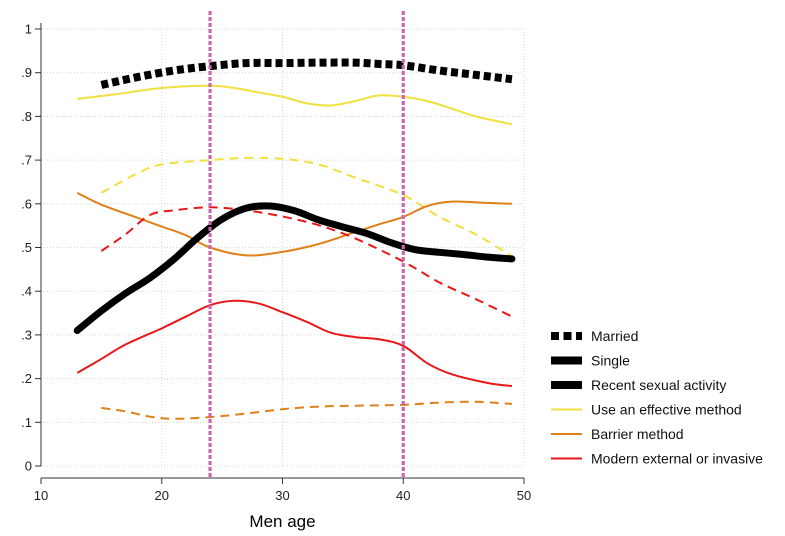 The width and height of the screenshot is (785, 536). What do you see at coordinates (26, 291) in the screenshot?
I see `y-tick-label: .4` at bounding box center [26, 291].